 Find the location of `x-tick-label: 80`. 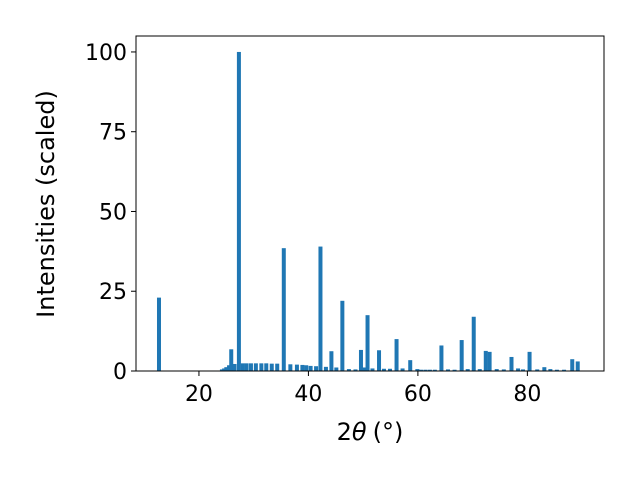

x-tick-label: 80 is located at coordinates (527, 394).